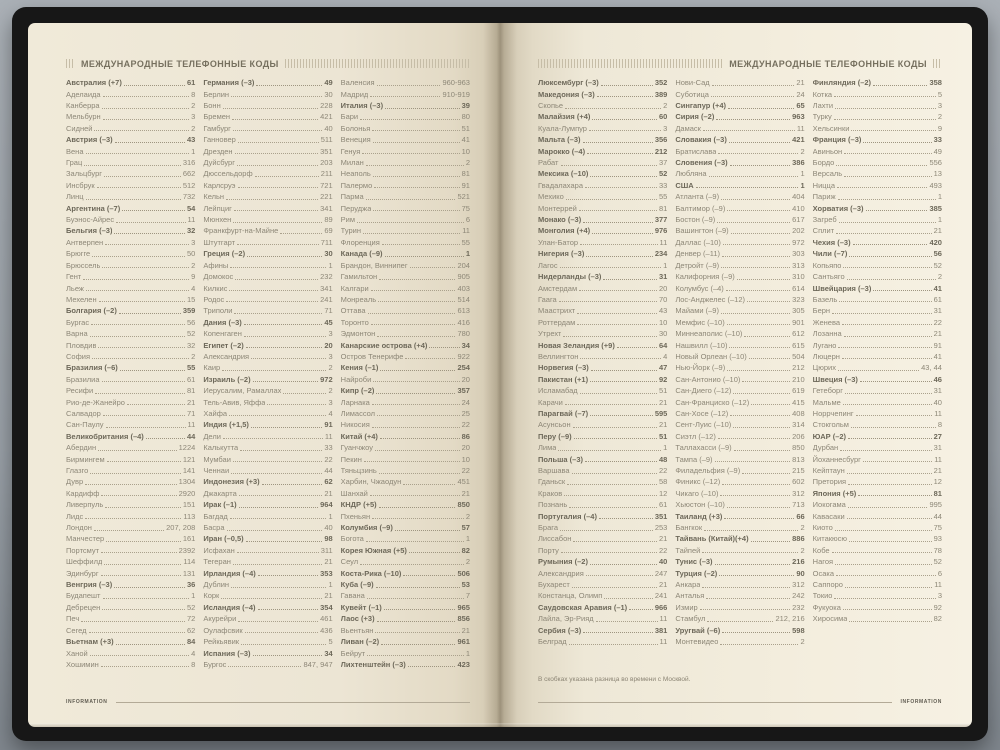  Describe the element at coordinates (130, 379) in the screenshot. I see `city-code-entry: Бразилиа 61` at that location.